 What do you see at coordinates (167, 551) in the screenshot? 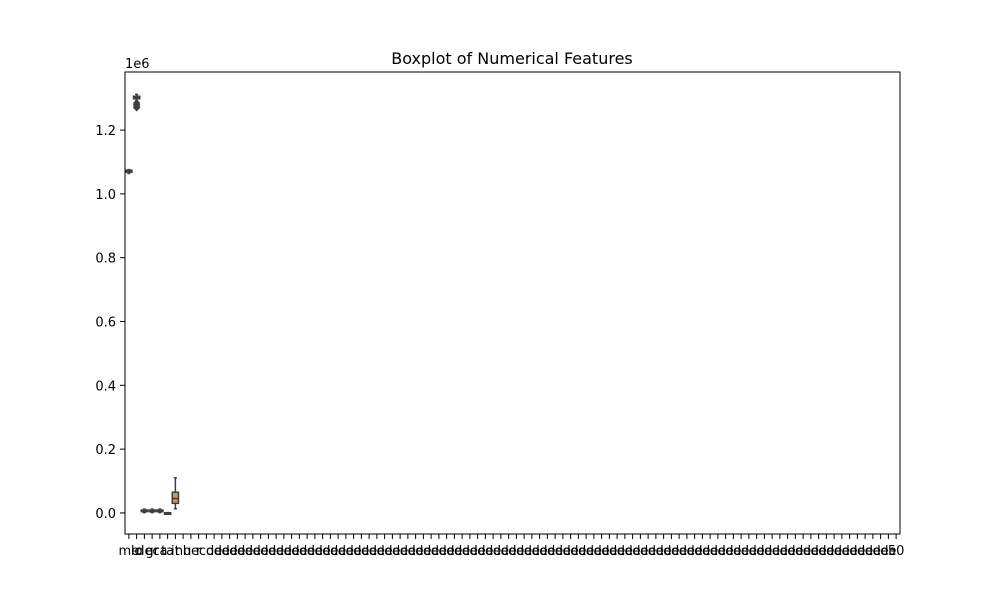
I see `x-tick-label: ta` at bounding box center [167, 551].